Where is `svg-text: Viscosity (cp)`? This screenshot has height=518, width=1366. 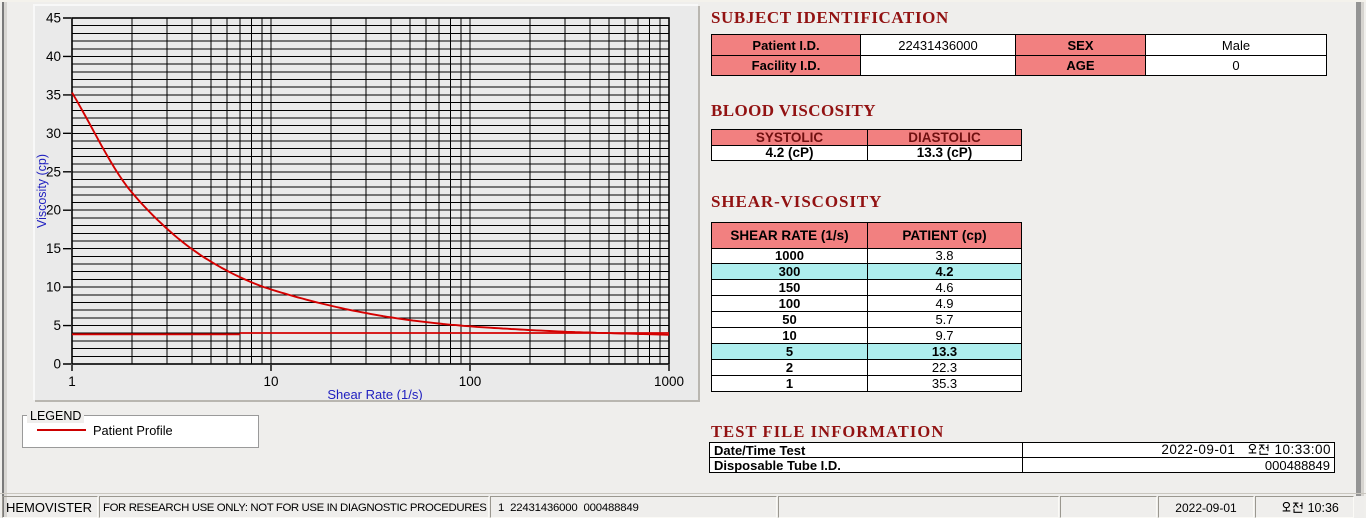
svg-text: Viscosity (cp) is located at coordinates (42, 191).